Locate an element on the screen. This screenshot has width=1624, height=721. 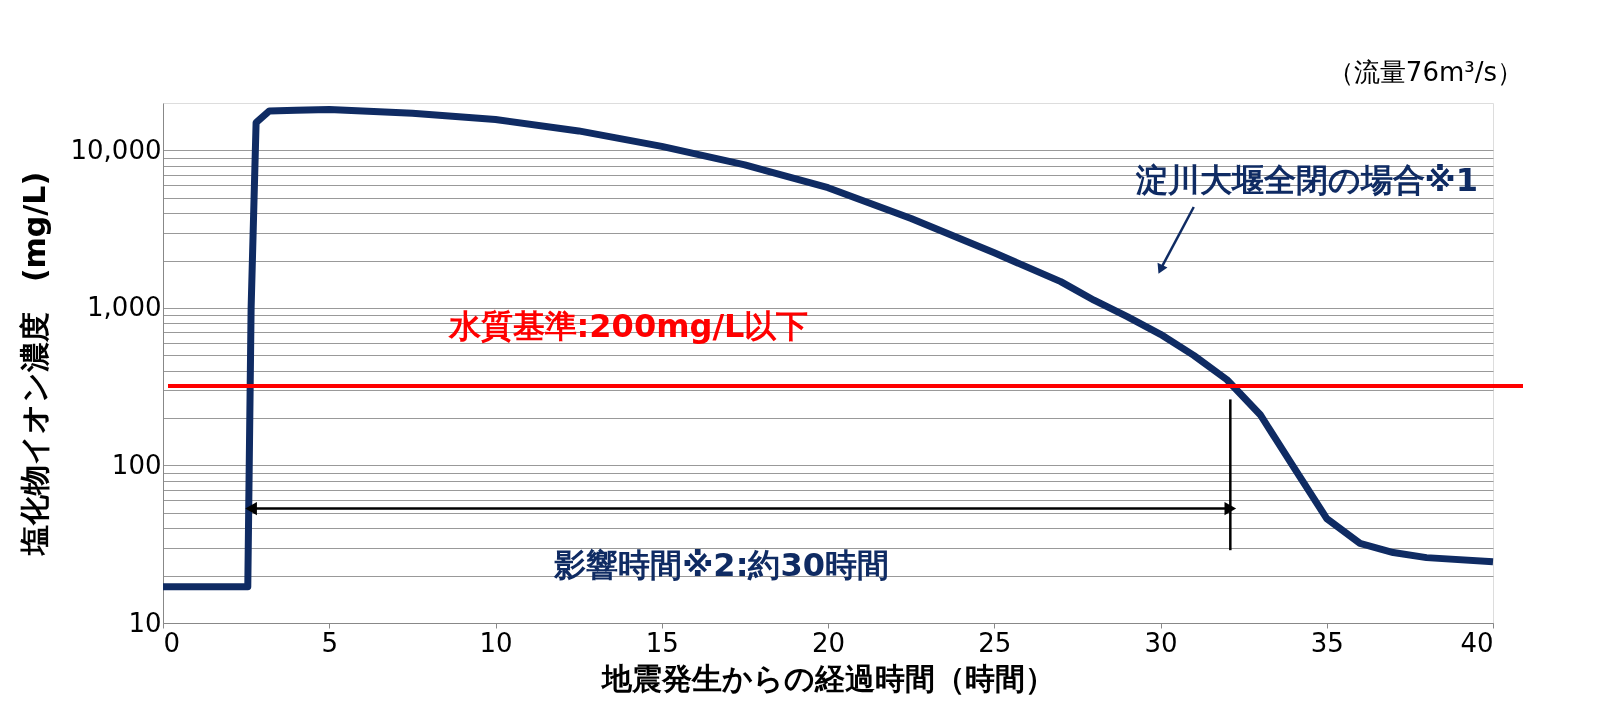
x-tick-label: 40 is located at coordinates (1477, 642).